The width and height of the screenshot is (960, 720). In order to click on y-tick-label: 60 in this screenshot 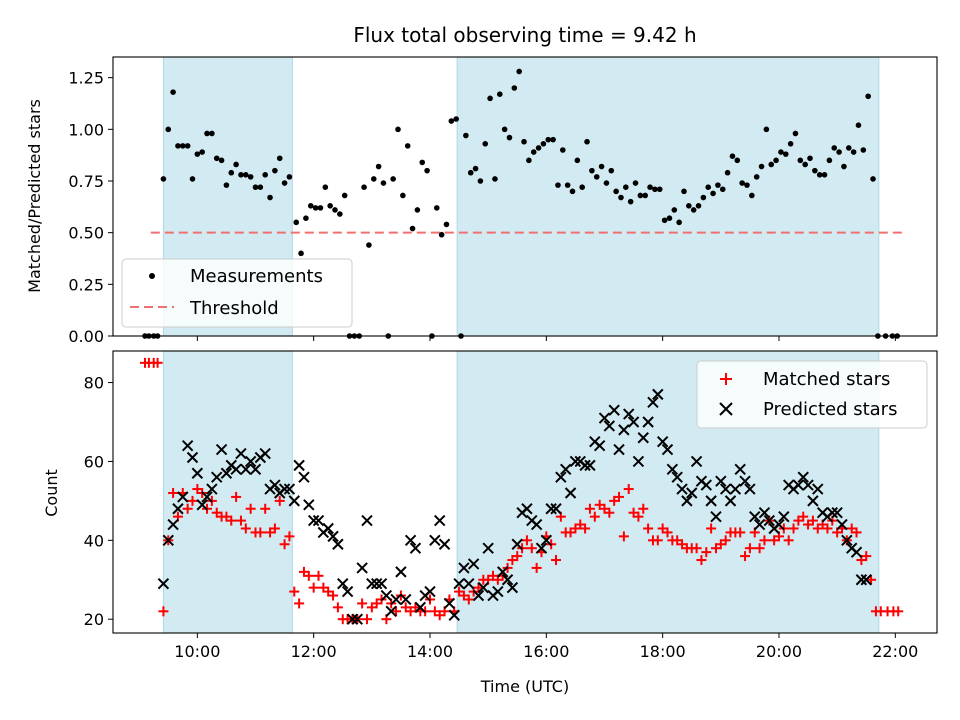, I will do `click(94, 461)`.